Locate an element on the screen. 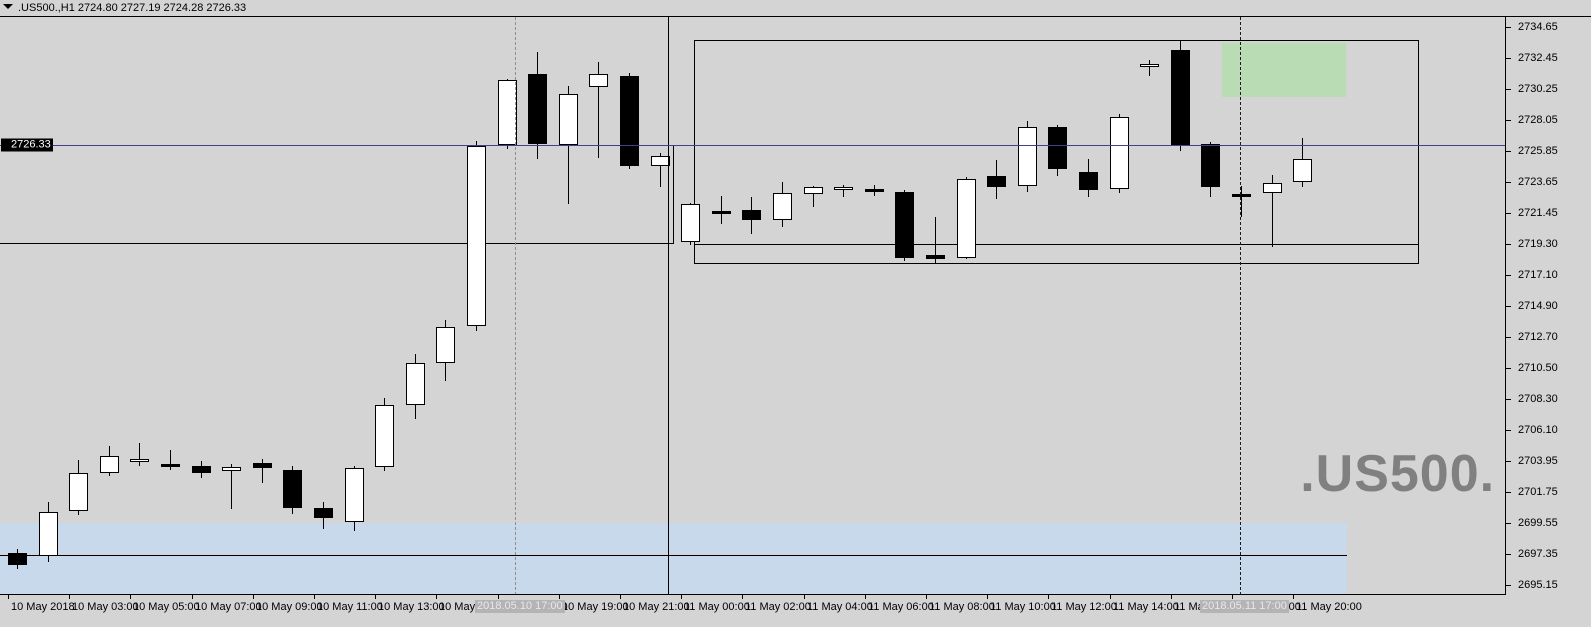 The image size is (1591, 627). time-axis-label: 11 May 12:00 is located at coordinates (1084, 607).